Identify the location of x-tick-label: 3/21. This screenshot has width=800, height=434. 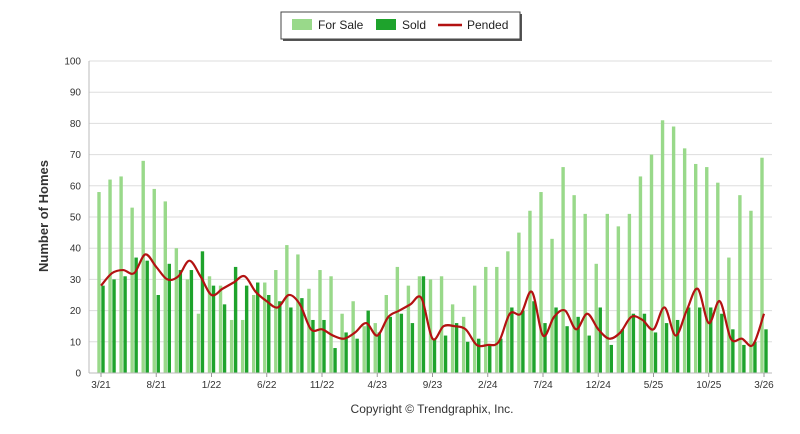
(101, 385).